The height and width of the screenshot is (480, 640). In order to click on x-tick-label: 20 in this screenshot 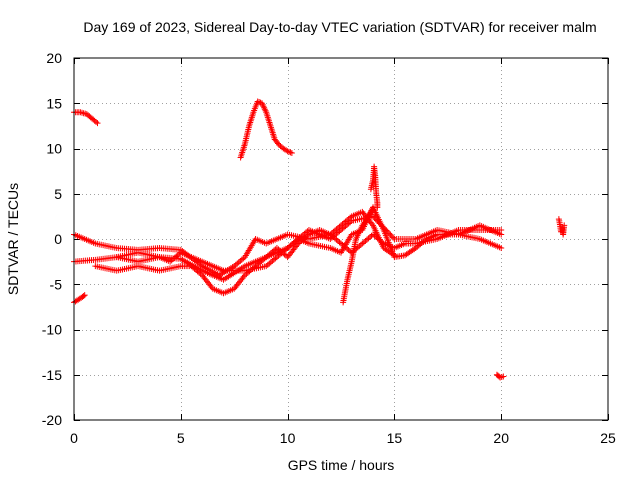, I will do `click(501, 438)`.